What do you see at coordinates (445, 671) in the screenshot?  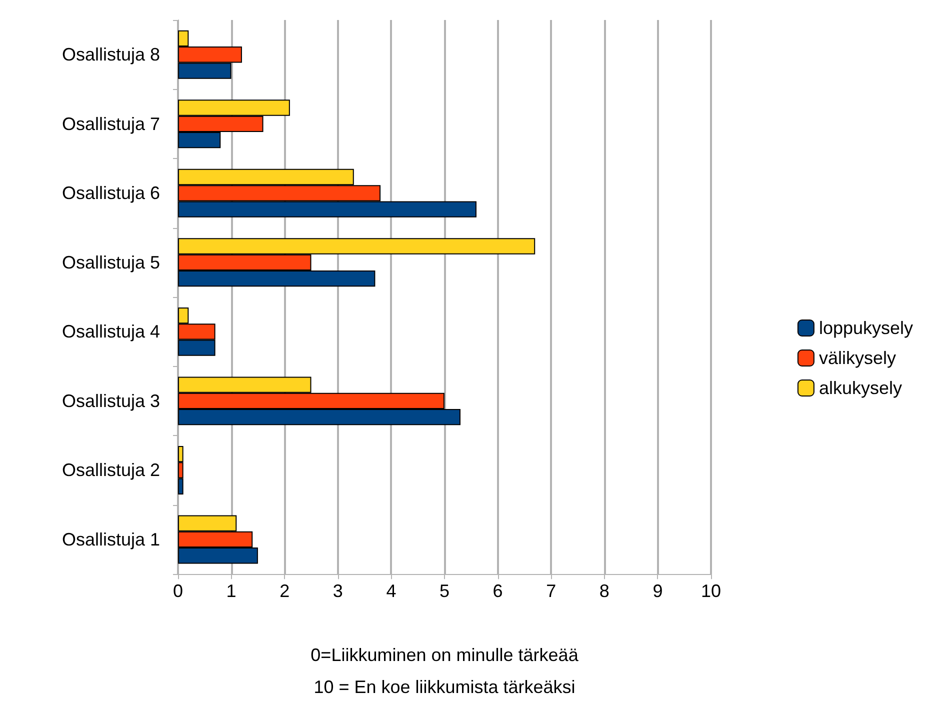 I see `x-axis-title: 0=Liikkuminen on minulle tärkeää 10 = En koe liikkumista tärkeäksi` at bounding box center [445, 671].